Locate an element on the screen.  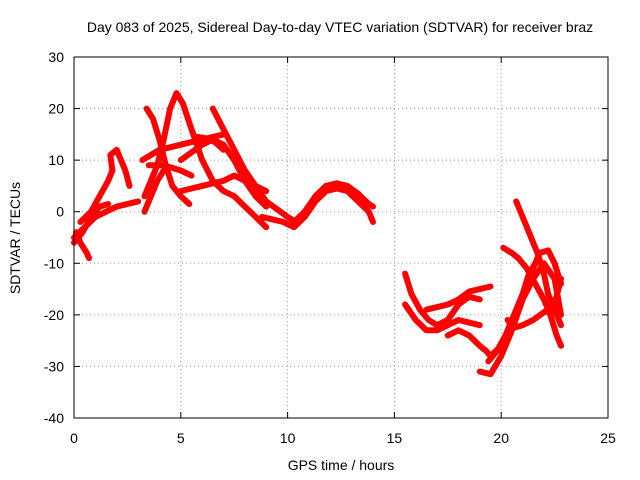
x-axis-label: GPS time / hours is located at coordinates (341, 465).